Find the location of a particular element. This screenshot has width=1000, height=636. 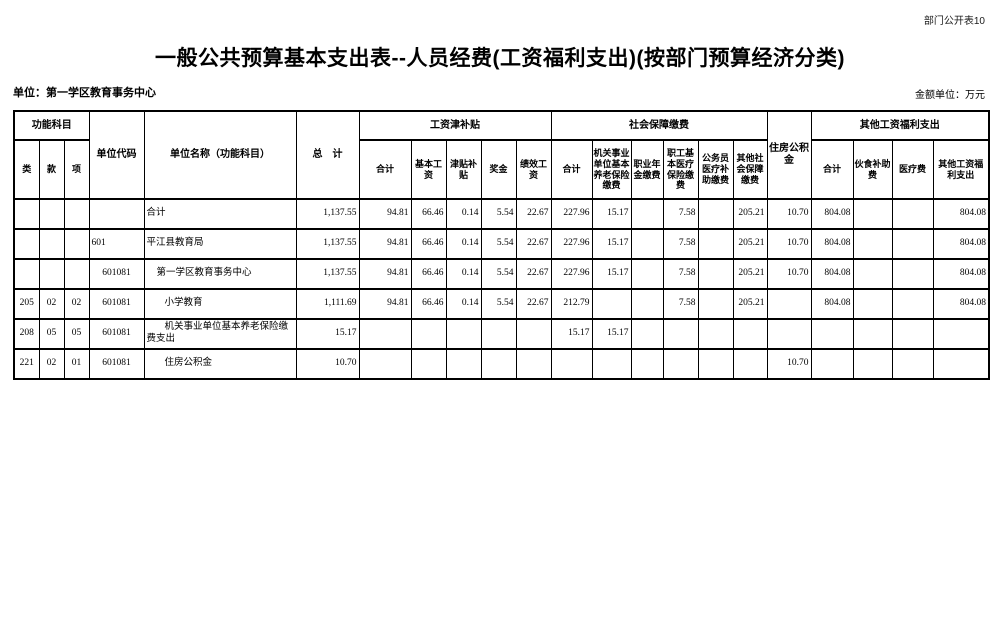

func-lei-cell: 208 is located at coordinates (26, 334).